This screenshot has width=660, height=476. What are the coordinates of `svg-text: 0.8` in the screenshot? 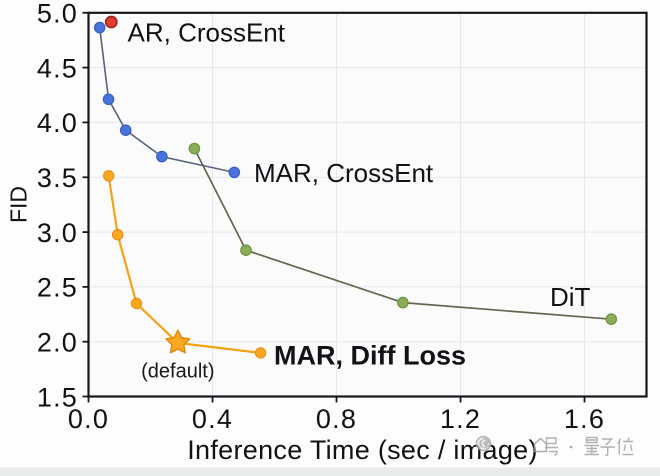 It's located at (336, 419).